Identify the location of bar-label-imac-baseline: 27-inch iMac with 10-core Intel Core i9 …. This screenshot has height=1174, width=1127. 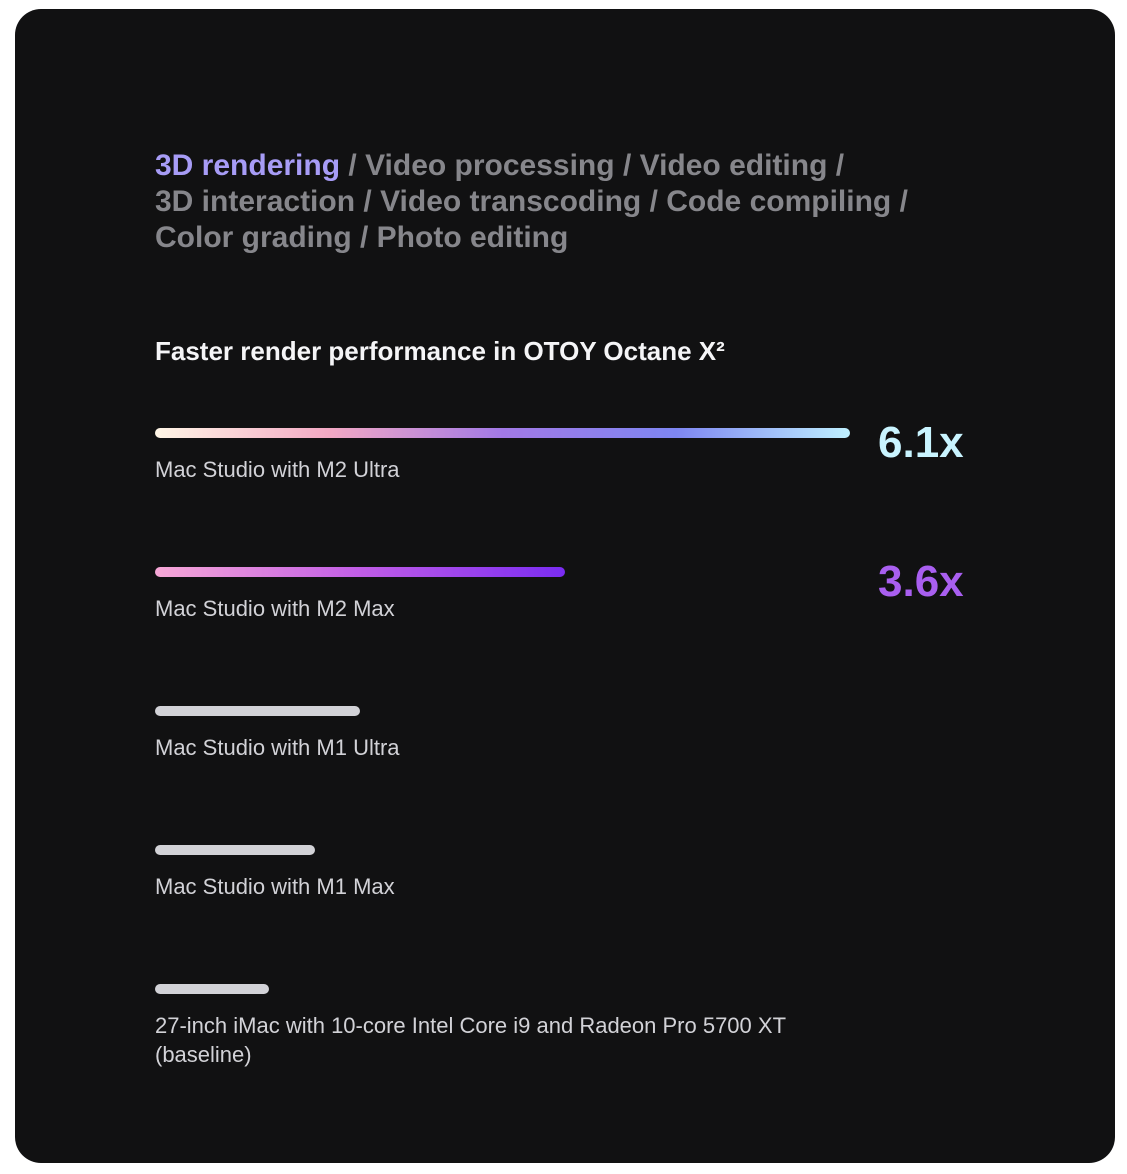
(470, 1040).